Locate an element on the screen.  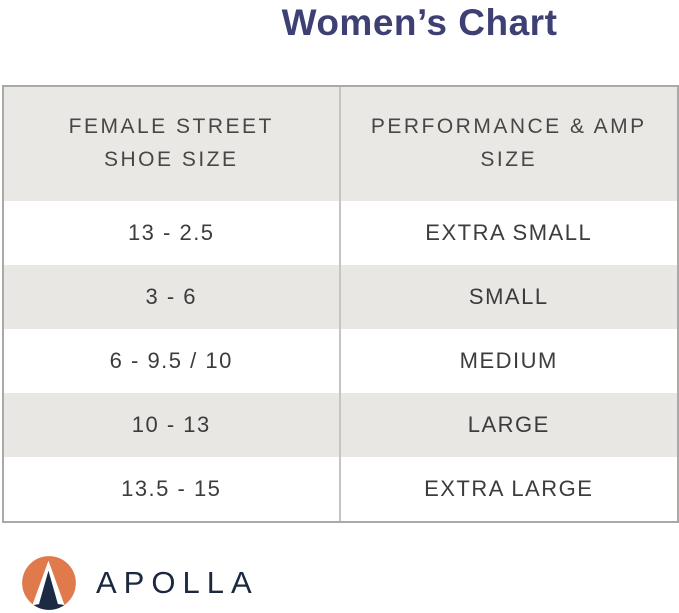
table-row: 10 - 13 LARGE is located at coordinates (340, 425).